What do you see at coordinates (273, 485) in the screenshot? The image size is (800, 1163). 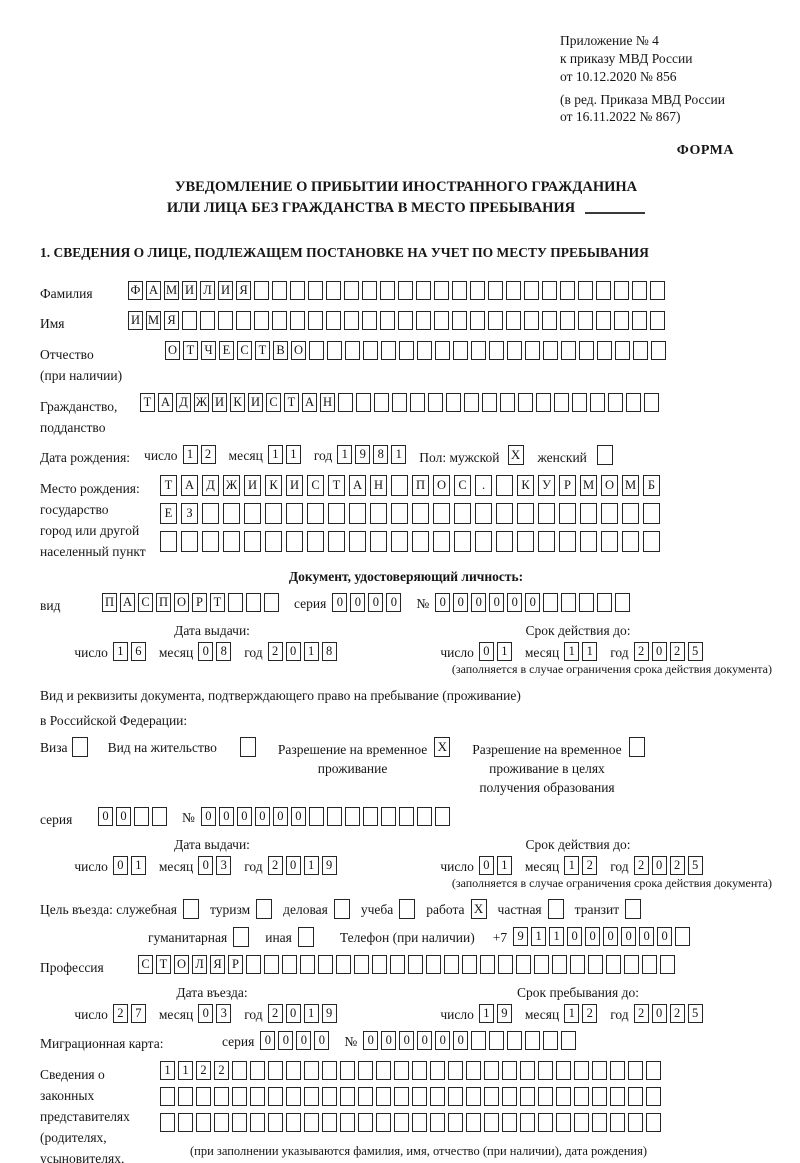 I see `char-box: К` at bounding box center [273, 485].